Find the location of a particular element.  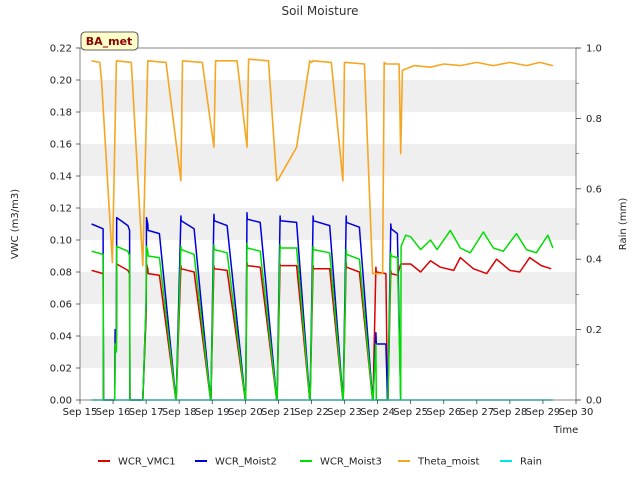

y2-tick-label: 0.0 is located at coordinates (594, 401).